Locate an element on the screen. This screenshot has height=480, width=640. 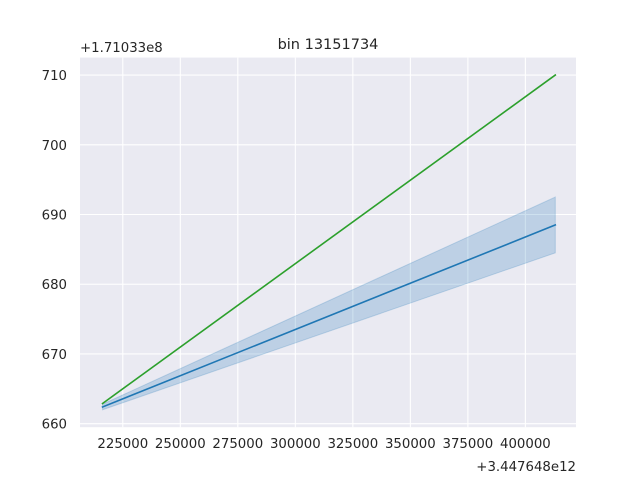
x-tick-label: 325000 is located at coordinates (352, 444).